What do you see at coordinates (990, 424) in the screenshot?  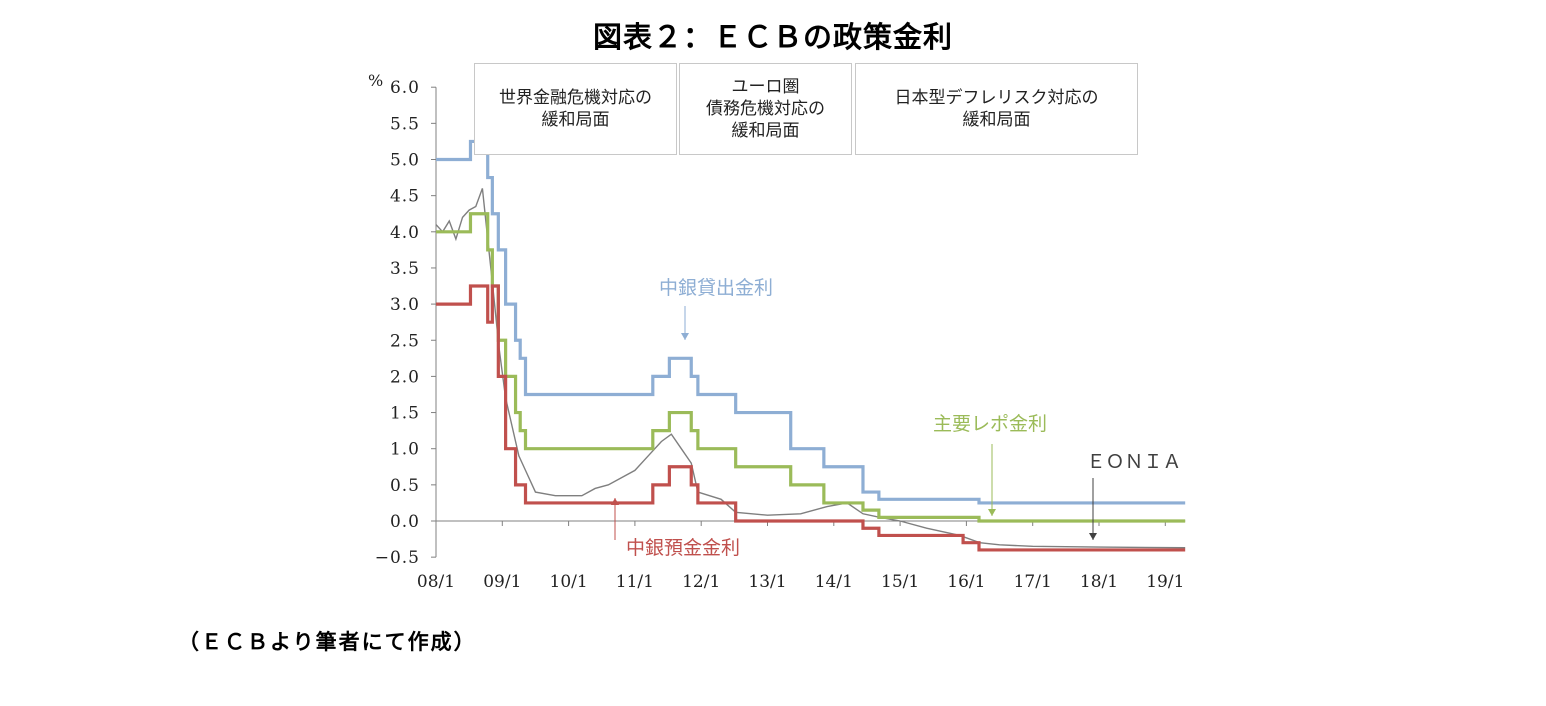 I see `annotation-label: 主要レポ金利` at bounding box center [990, 424].